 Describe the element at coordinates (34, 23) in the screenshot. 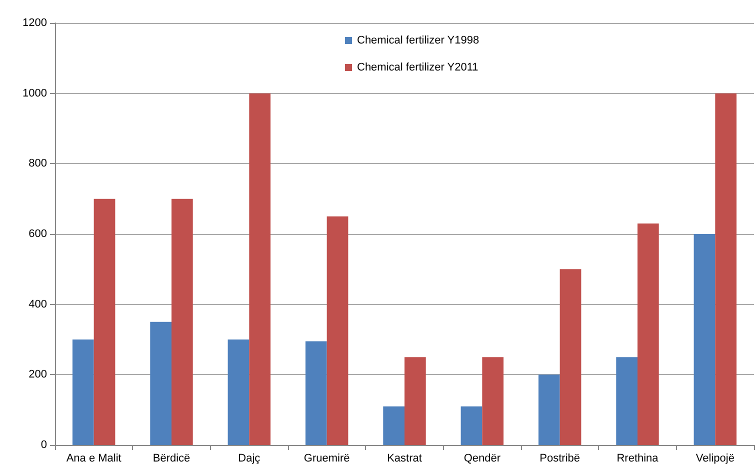

I see `y-tick-label: 1200` at that location.